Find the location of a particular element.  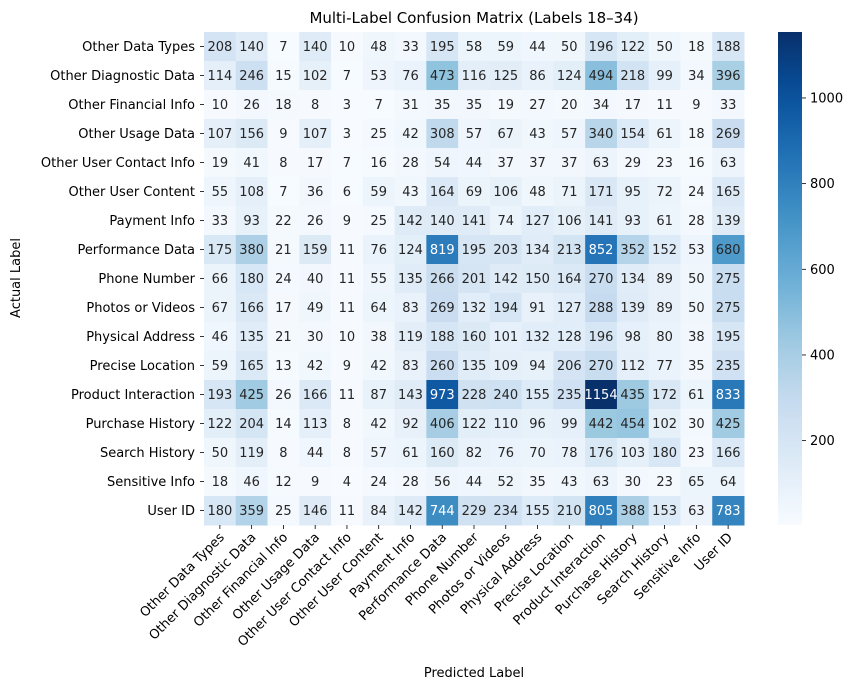

cell-value-label: 442 is located at coordinates (601, 424).